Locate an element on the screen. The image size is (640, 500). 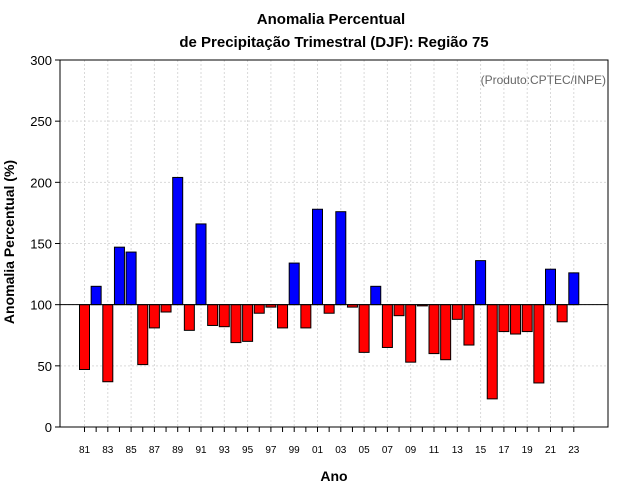
y-tick-label: 250 is located at coordinates (41, 121).